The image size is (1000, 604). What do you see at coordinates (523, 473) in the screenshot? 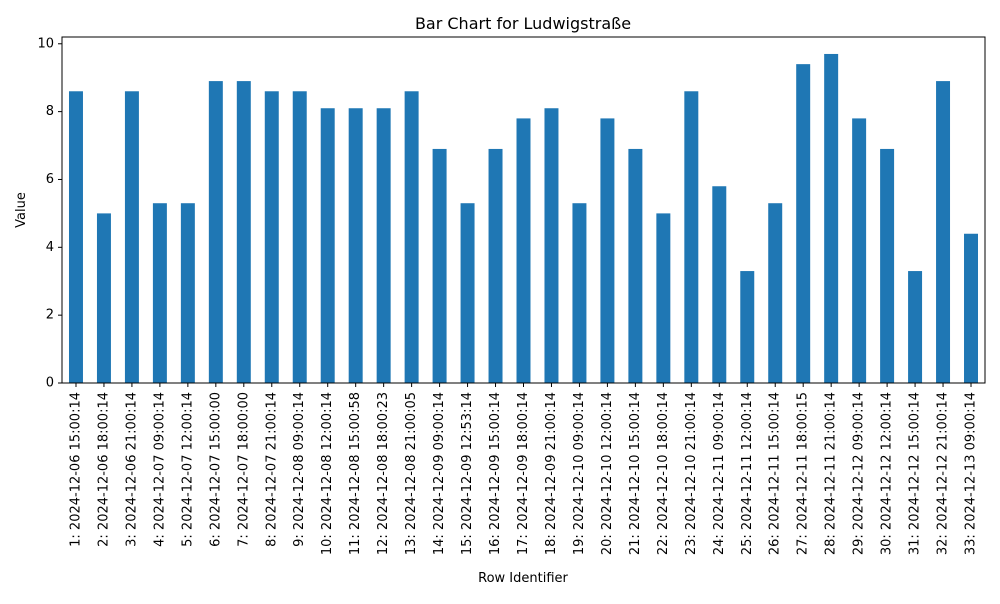
I see `x-tick-label: 17: 2024-12-09 18:00:14` at bounding box center [523, 473].